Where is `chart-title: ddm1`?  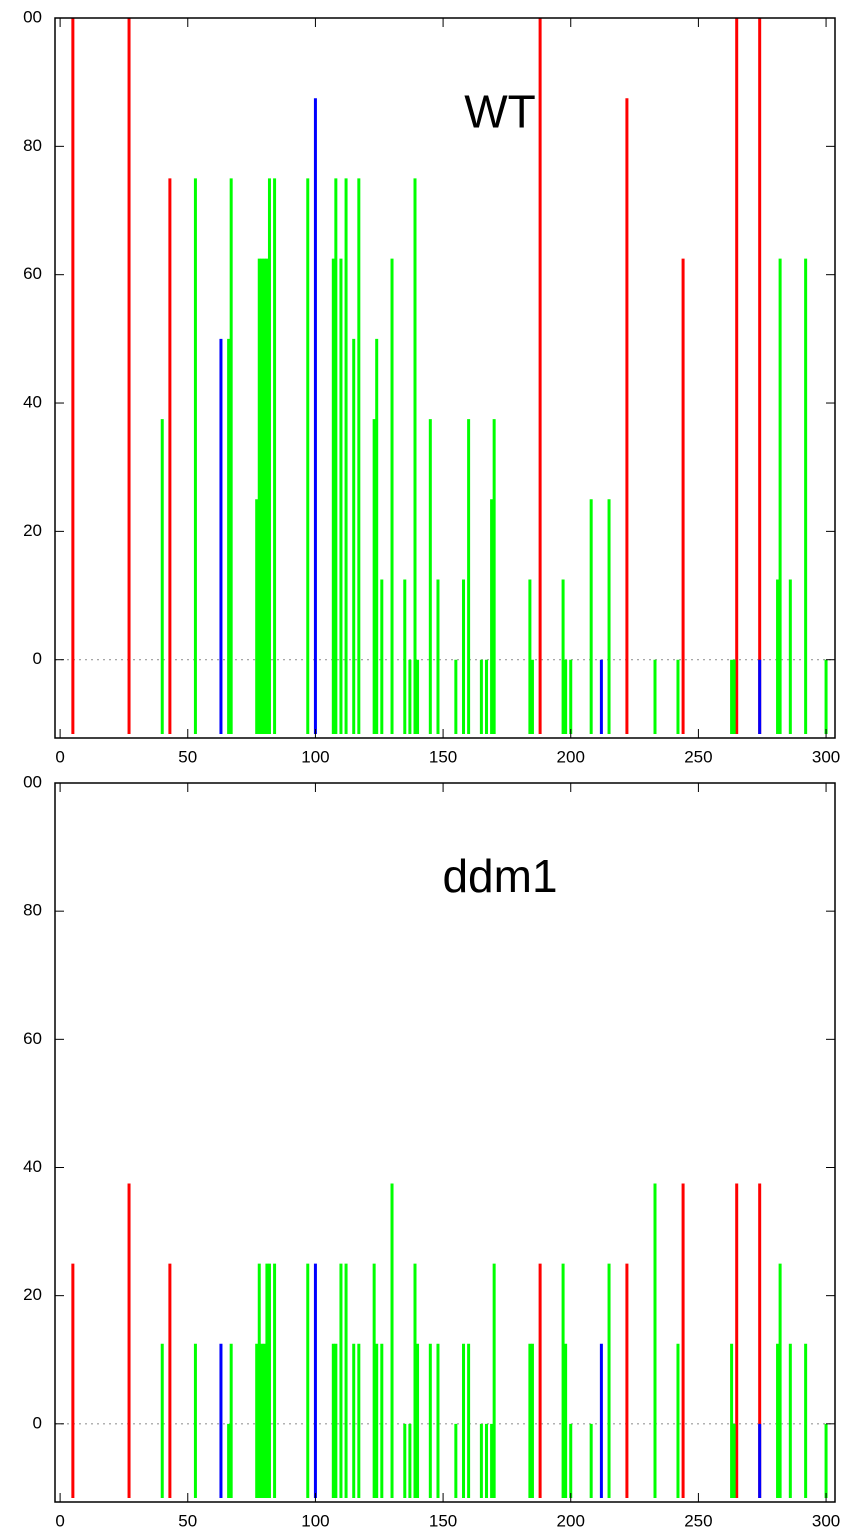 chart-title: ddm1 is located at coordinates (499, 876).